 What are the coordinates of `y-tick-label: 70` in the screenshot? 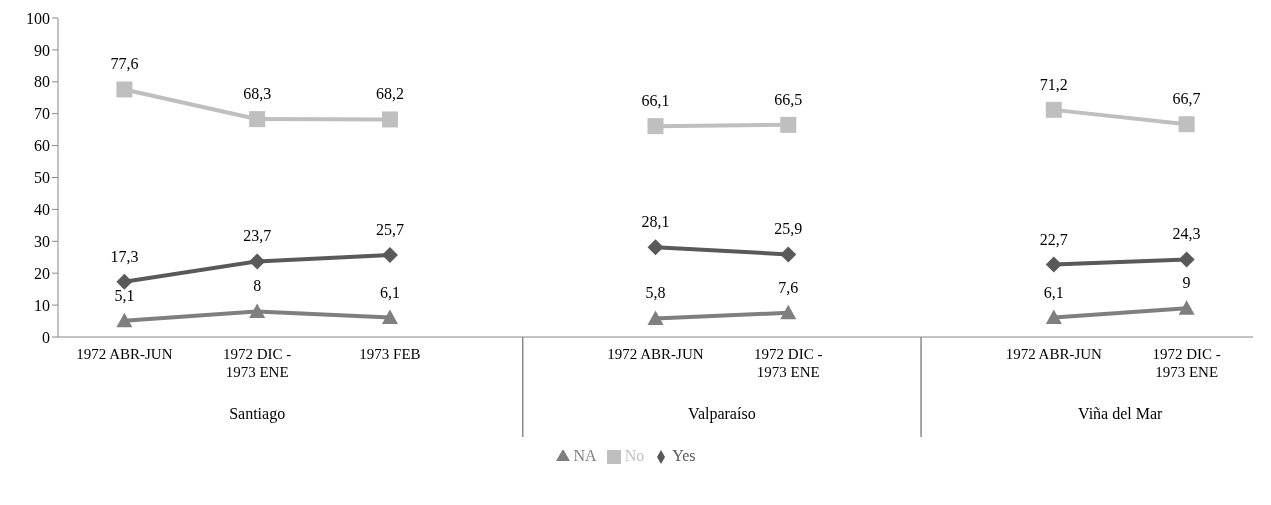 It's located at (42, 114).